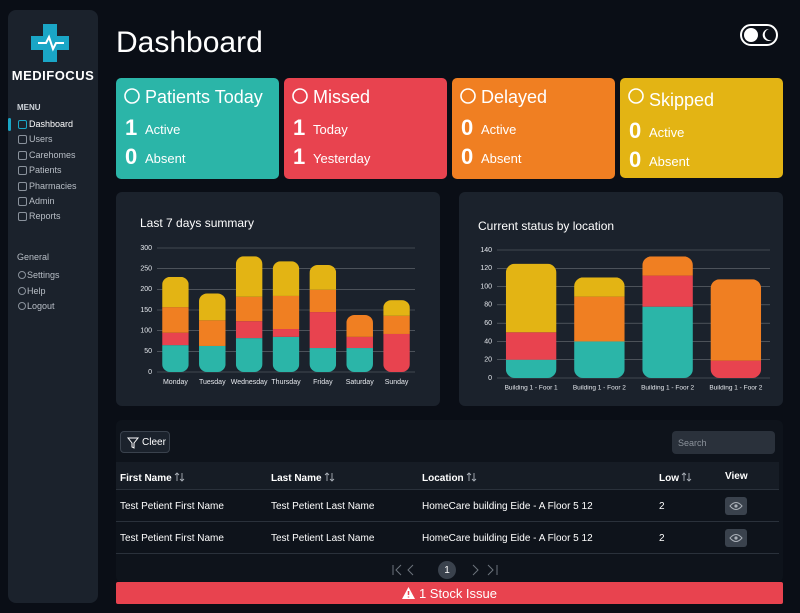 Image resolution: width=800 pixels, height=613 pixels. I want to click on column-header: View, so click(736, 476).